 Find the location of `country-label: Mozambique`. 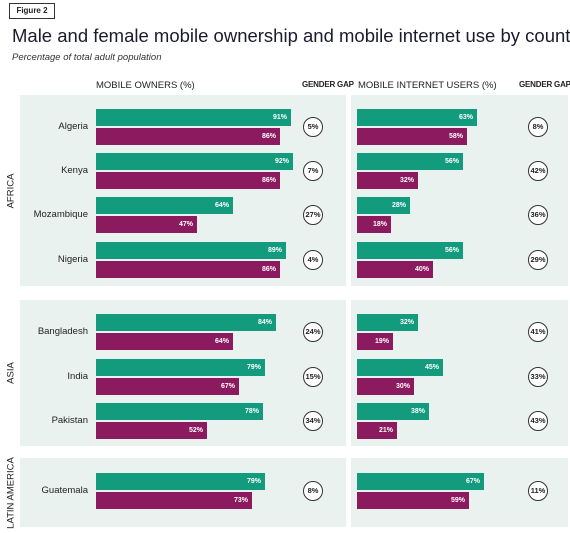

country-label: Mozambique is located at coordinates (60, 214).